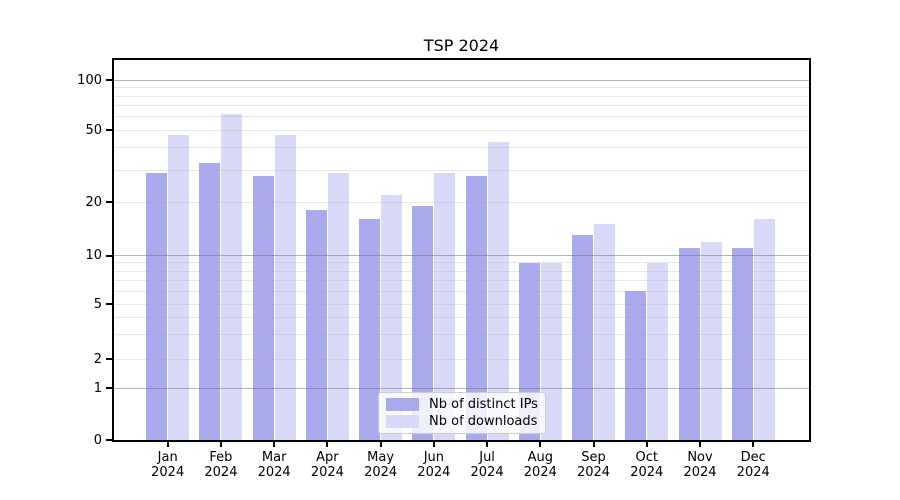 The image size is (900, 500). What do you see at coordinates (97, 304) in the screenshot?
I see `y-tick-label-5: 5` at bounding box center [97, 304].